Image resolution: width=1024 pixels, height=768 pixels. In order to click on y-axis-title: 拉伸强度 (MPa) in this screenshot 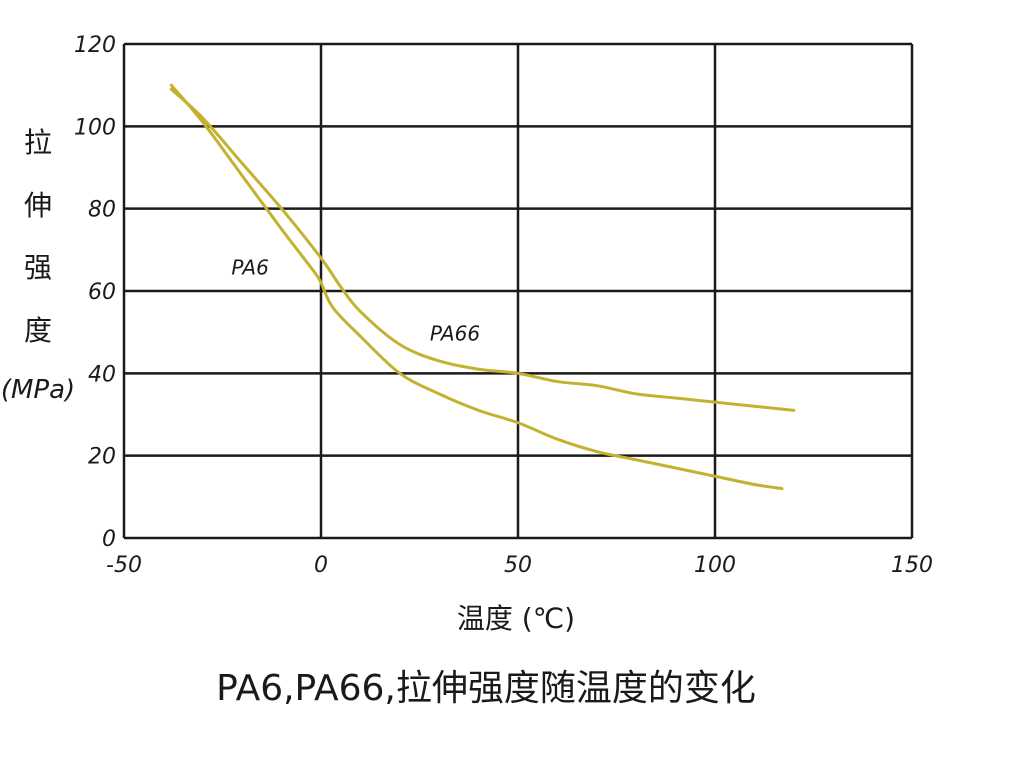, I will do `click(38, 265)`.